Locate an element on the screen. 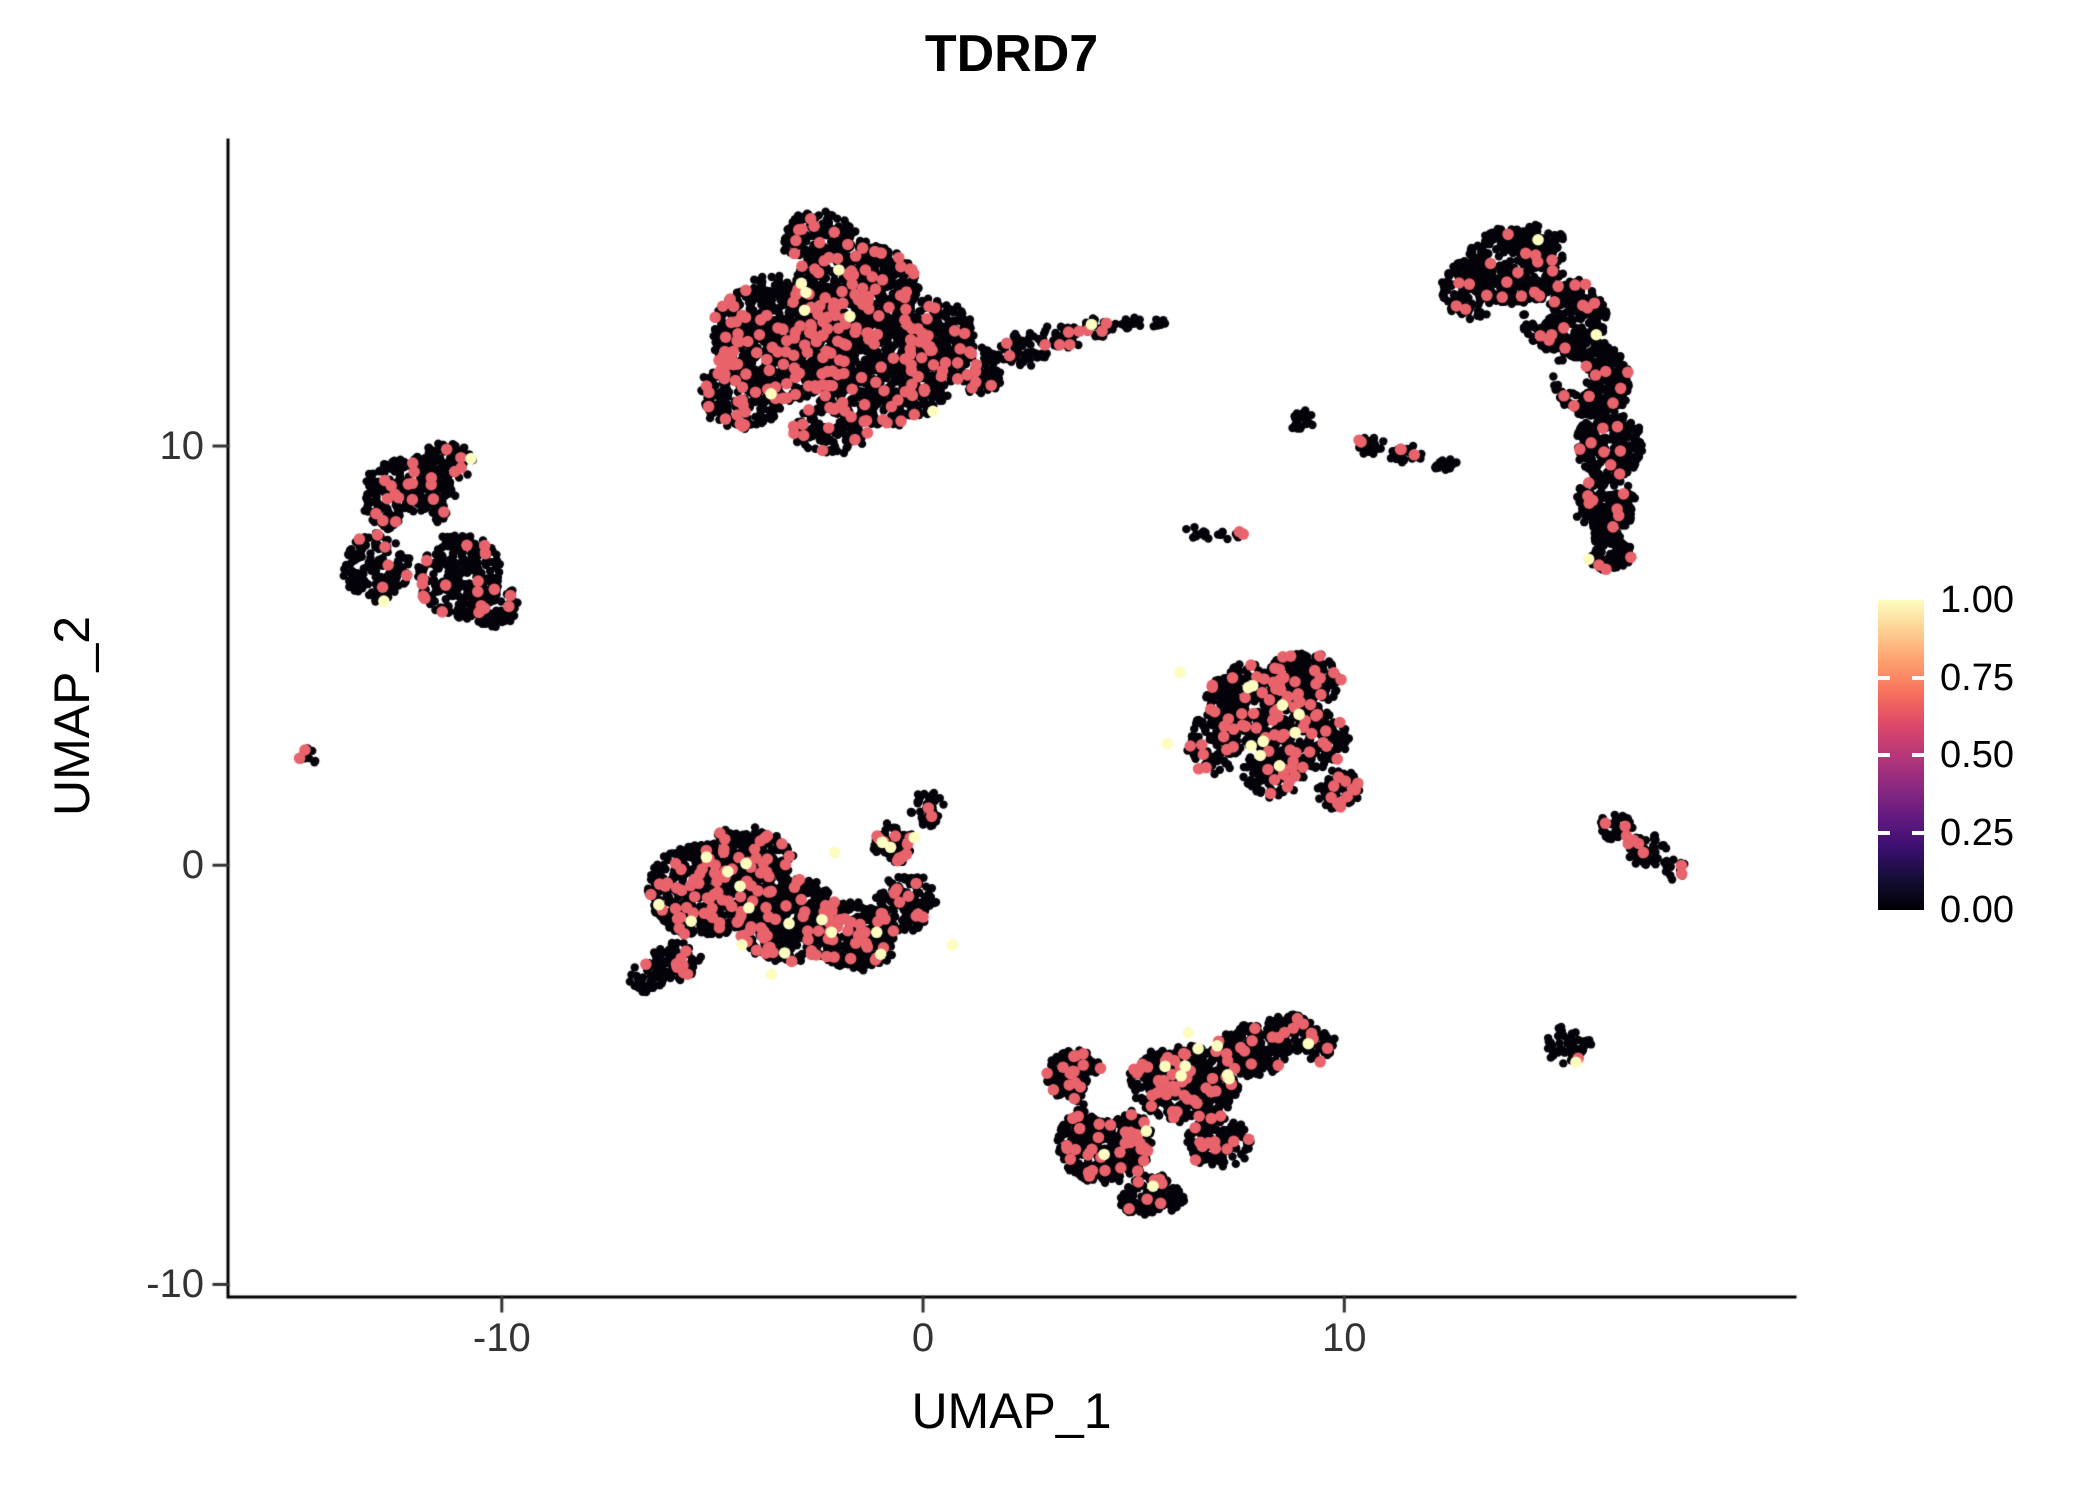 The width and height of the screenshot is (2100, 1500). y-axis-label: UMAP_2 is located at coordinates (72, 716).